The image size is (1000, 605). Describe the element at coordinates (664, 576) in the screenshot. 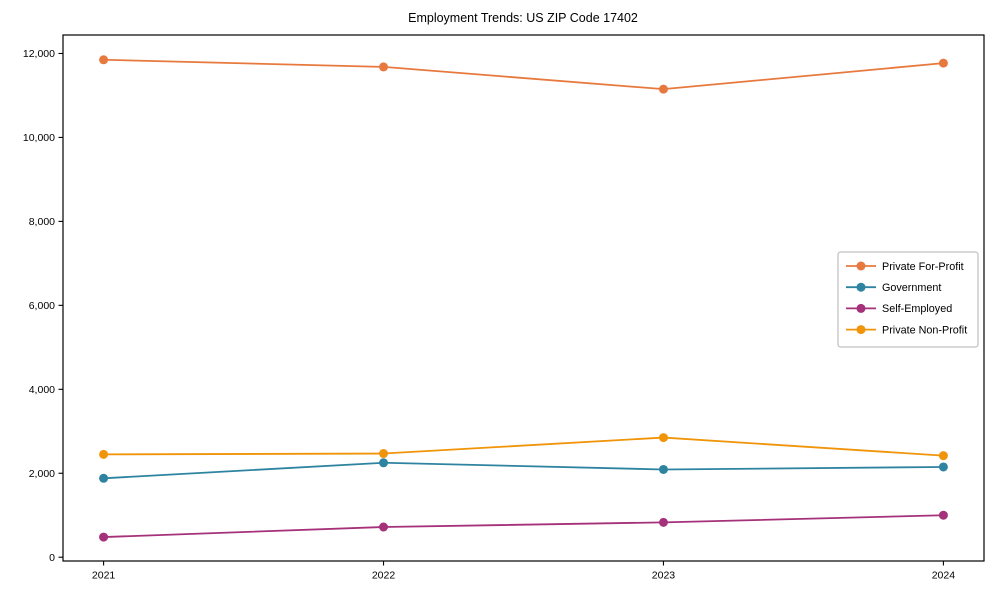

I see `x-tick-label: 2023` at that location.